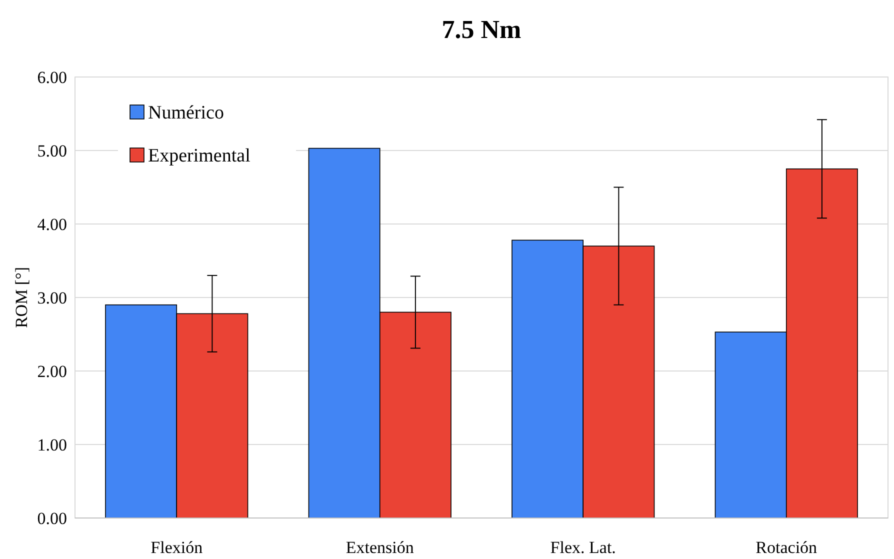 This screenshot has height=559, width=894. Describe the element at coordinates (482, 29) in the screenshot. I see `chart-title: 7.5 Nm` at that location.